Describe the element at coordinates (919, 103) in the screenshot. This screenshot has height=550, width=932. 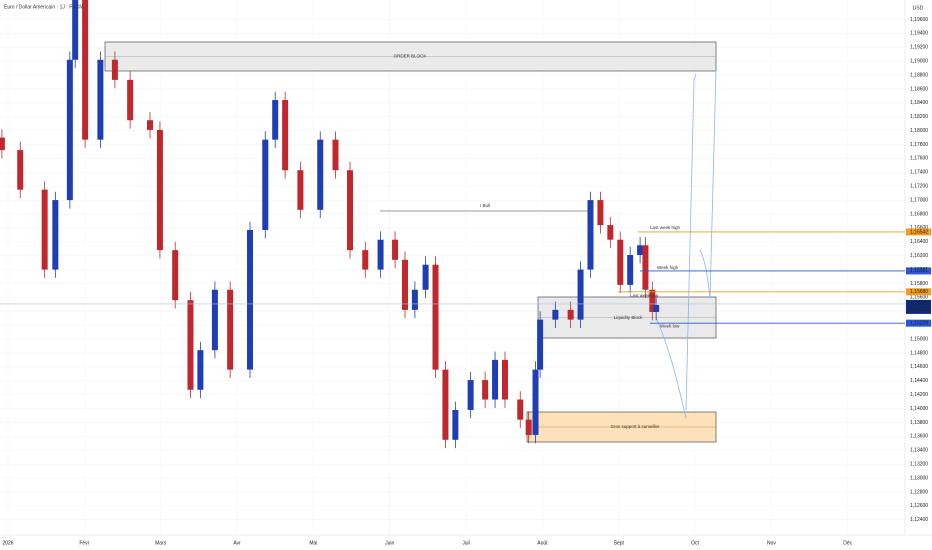
I see `y-tick-label: 1,18400` at that location.